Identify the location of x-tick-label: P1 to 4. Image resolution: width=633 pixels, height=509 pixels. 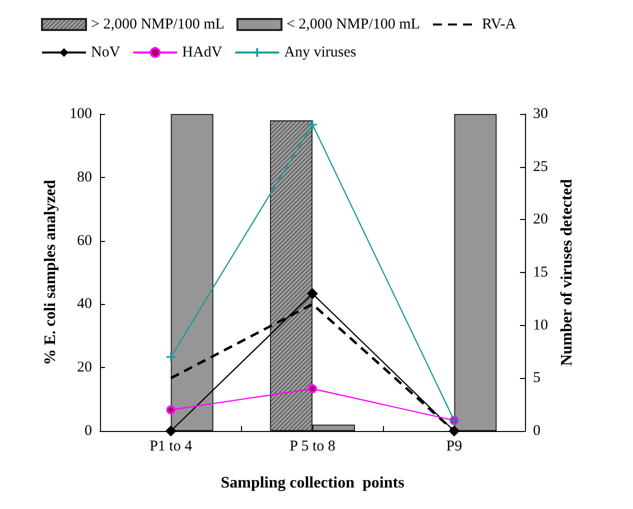
(171, 446).